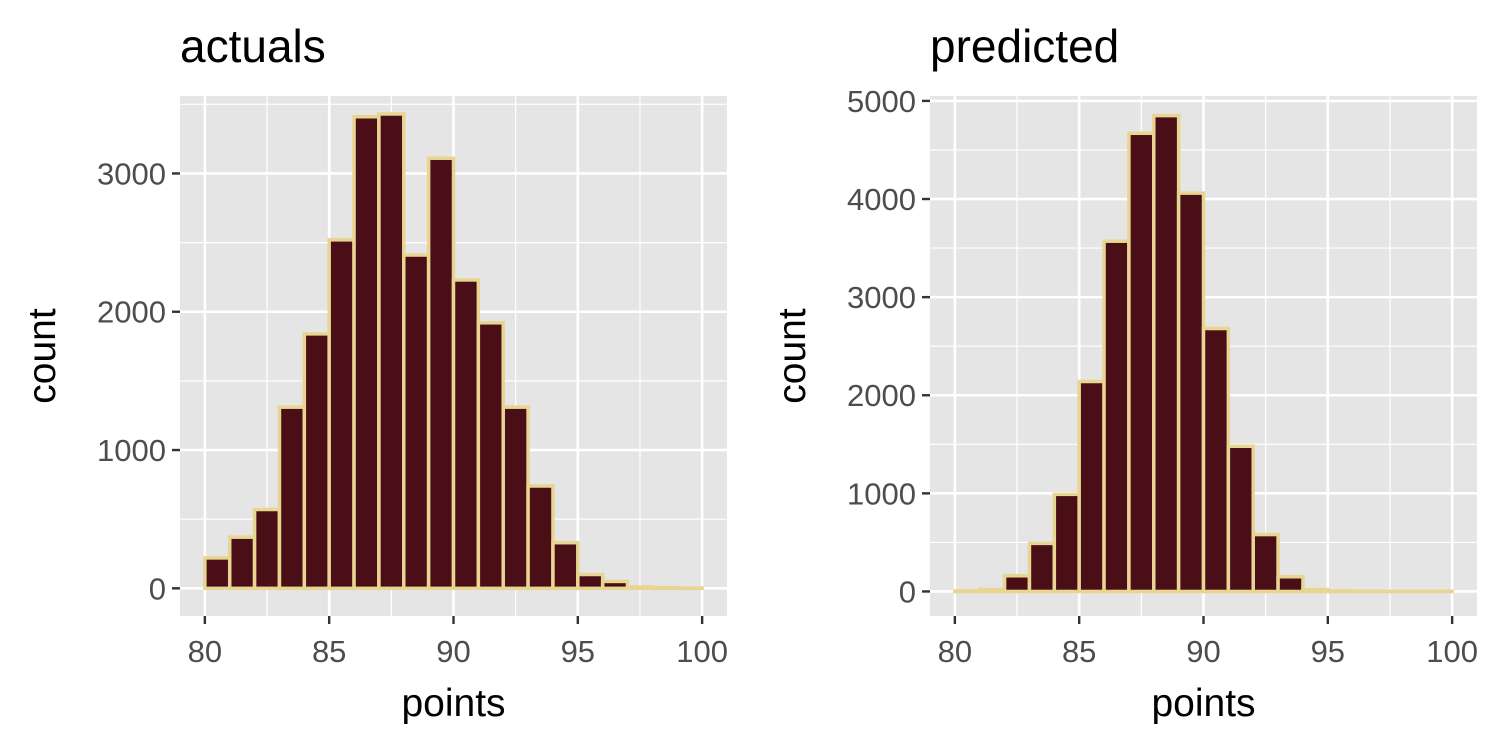 This screenshot has width=1500, height=750. Describe the element at coordinates (1024, 46) in the screenshot. I see `chart-title: predicted` at that location.